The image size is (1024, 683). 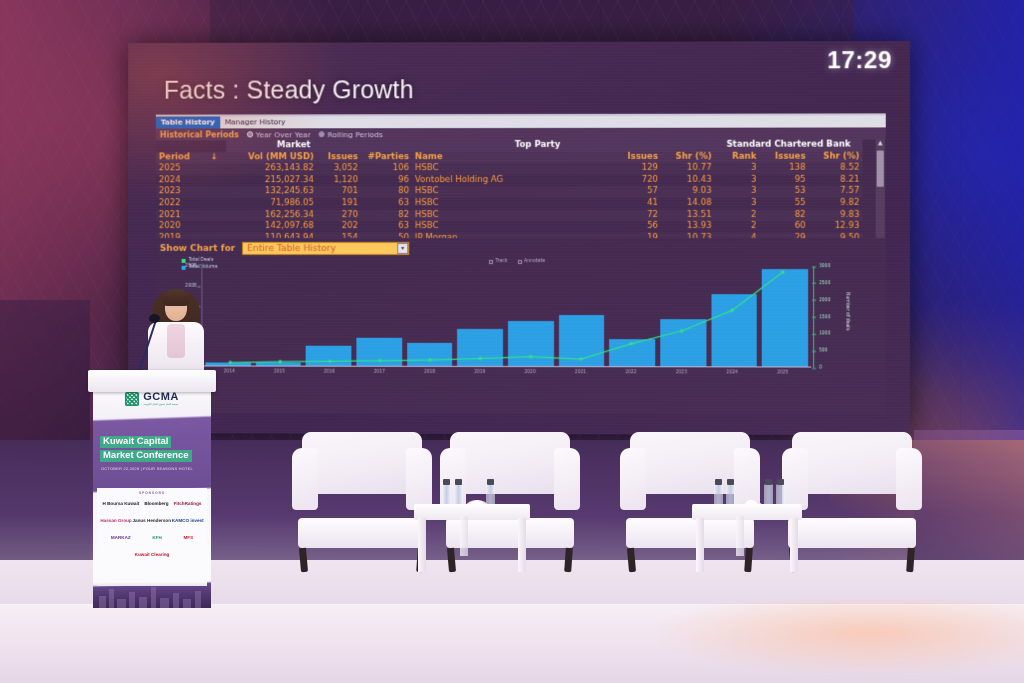 I want to click on cell-name: HSBC, so click(x=427, y=203).